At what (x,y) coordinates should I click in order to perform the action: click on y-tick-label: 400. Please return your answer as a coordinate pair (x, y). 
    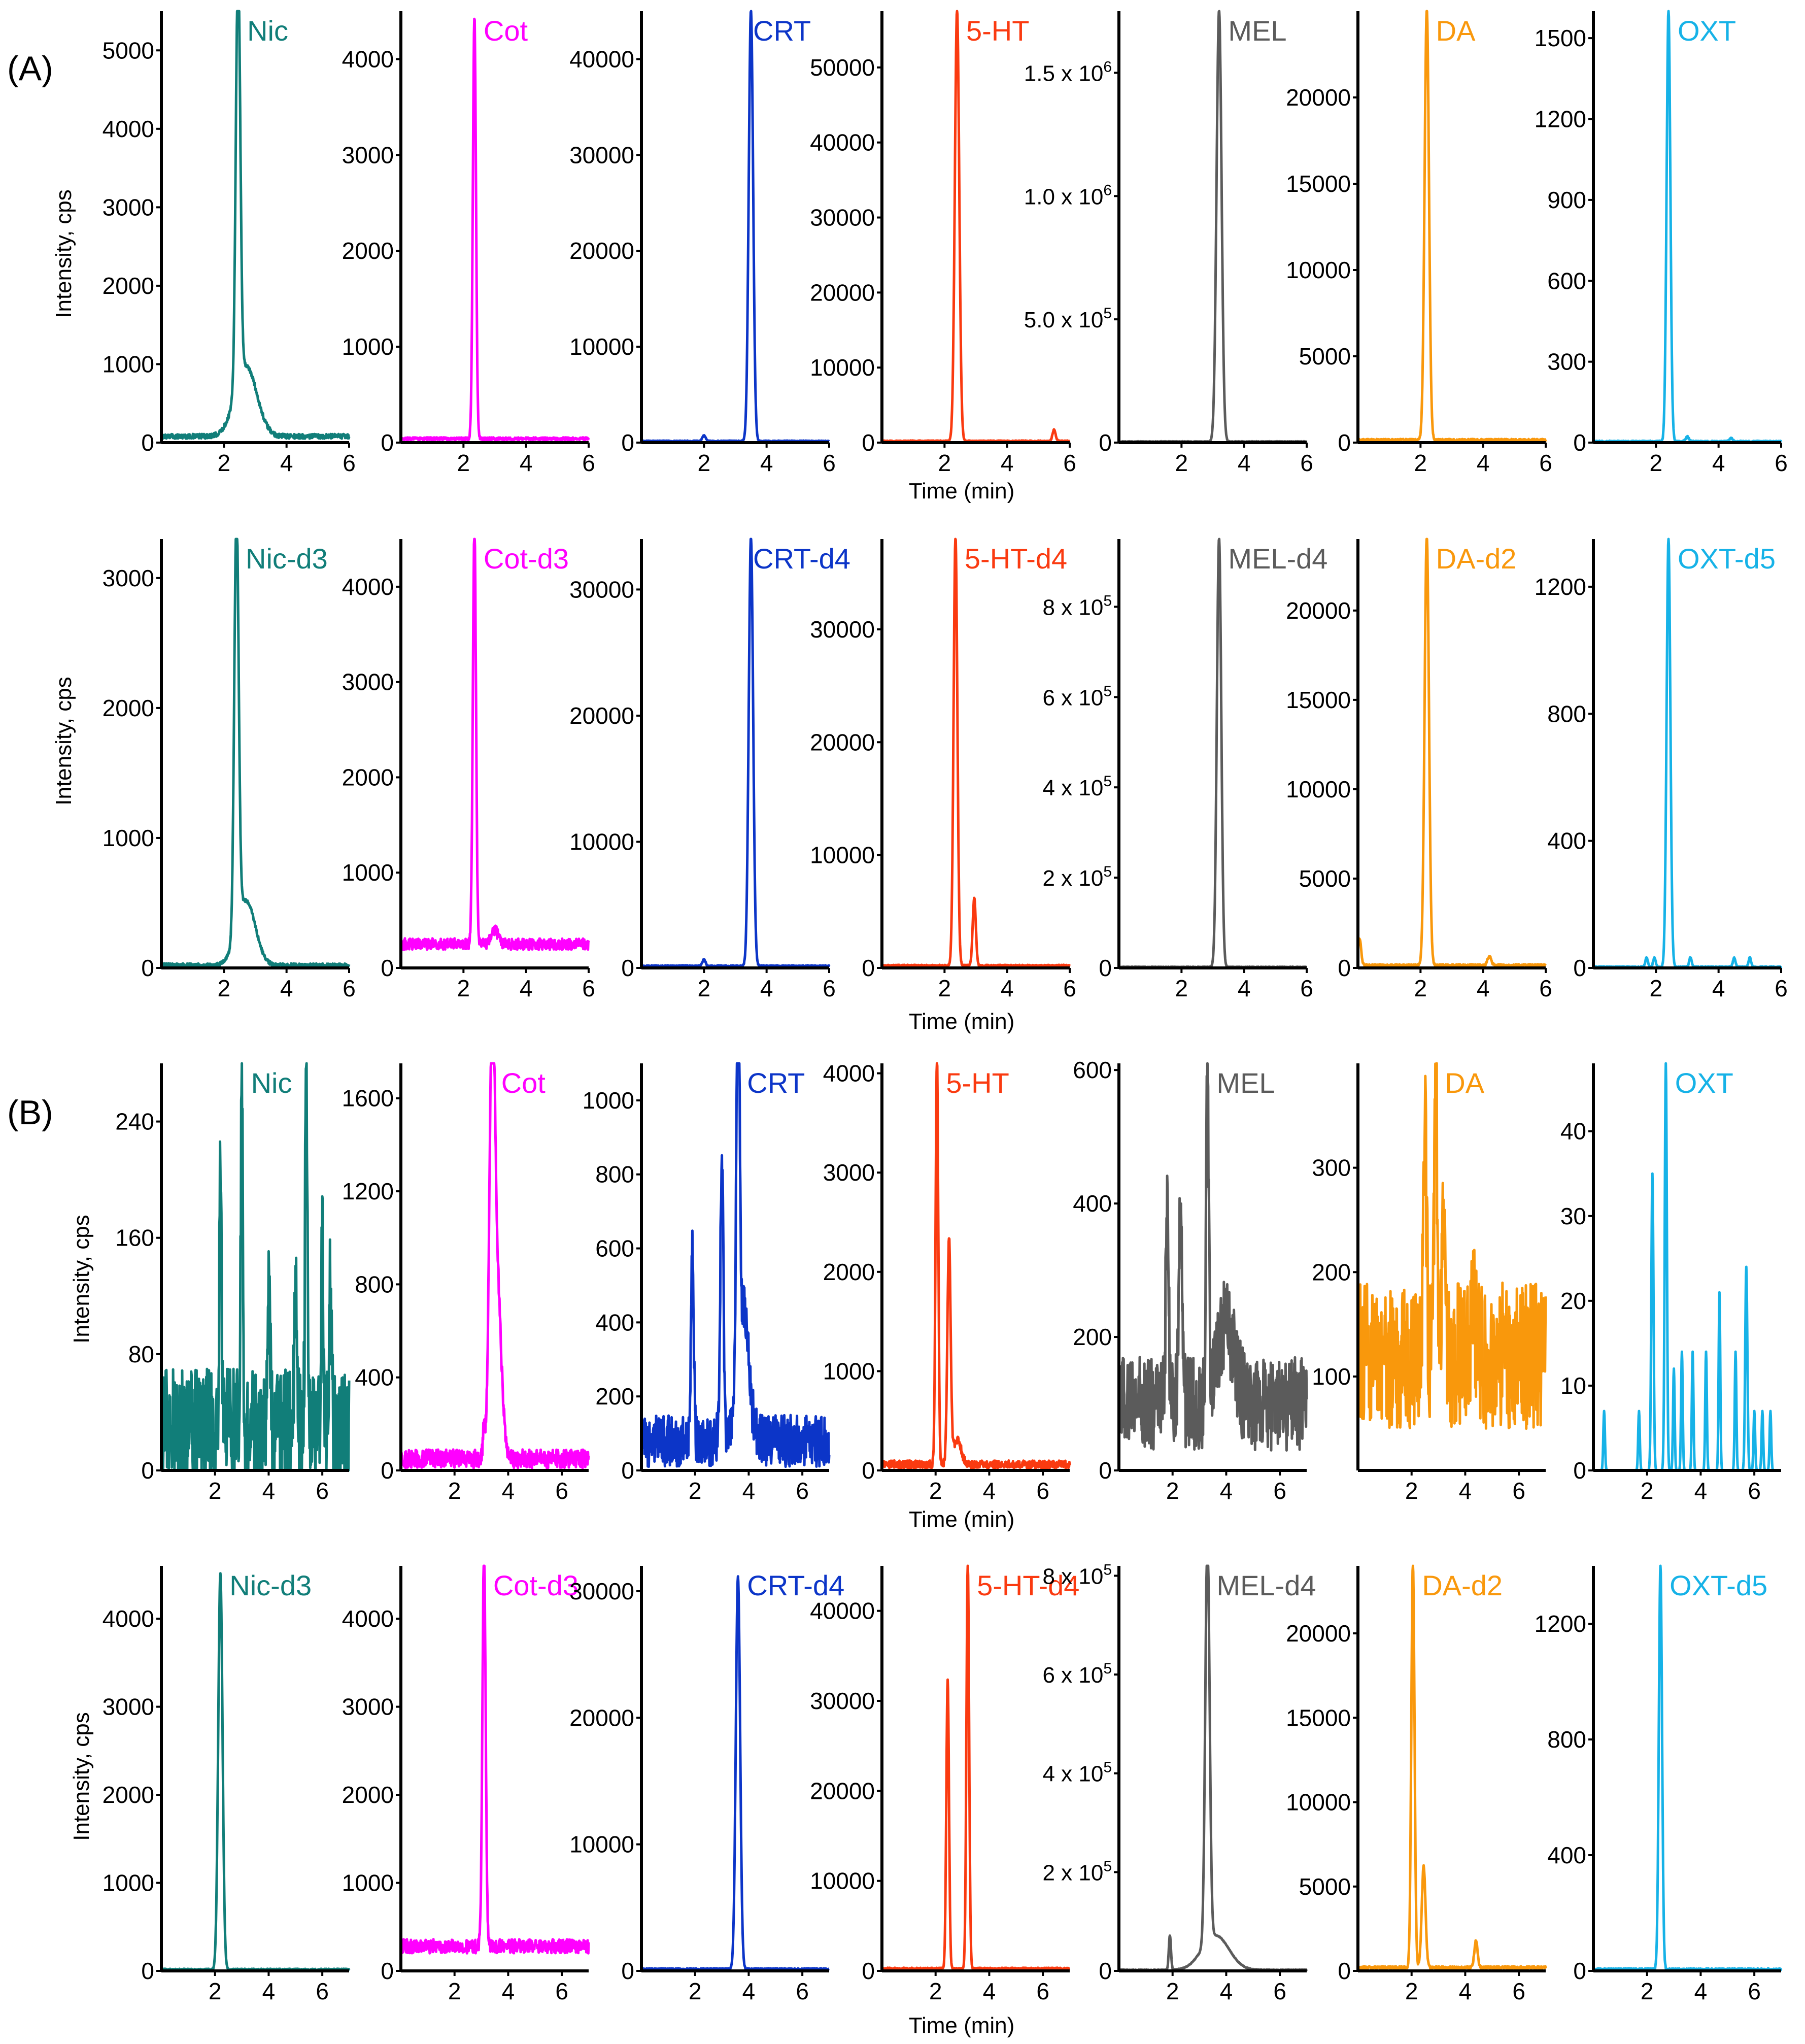
    Looking at the image, I should click on (1092, 1203).